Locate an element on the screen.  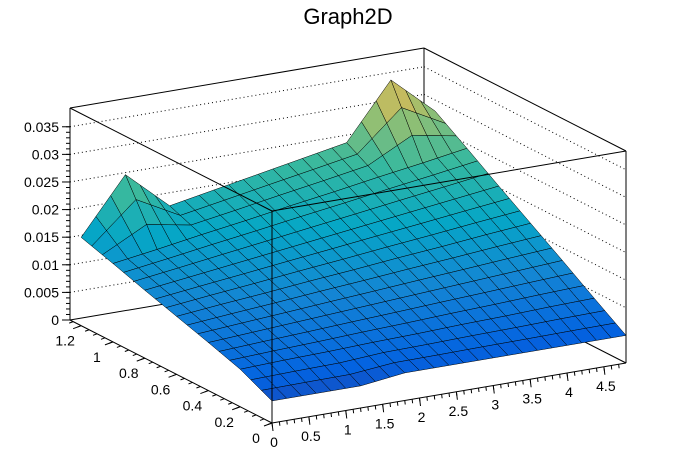
z-tick-label: 0 is located at coordinates (55, 320).